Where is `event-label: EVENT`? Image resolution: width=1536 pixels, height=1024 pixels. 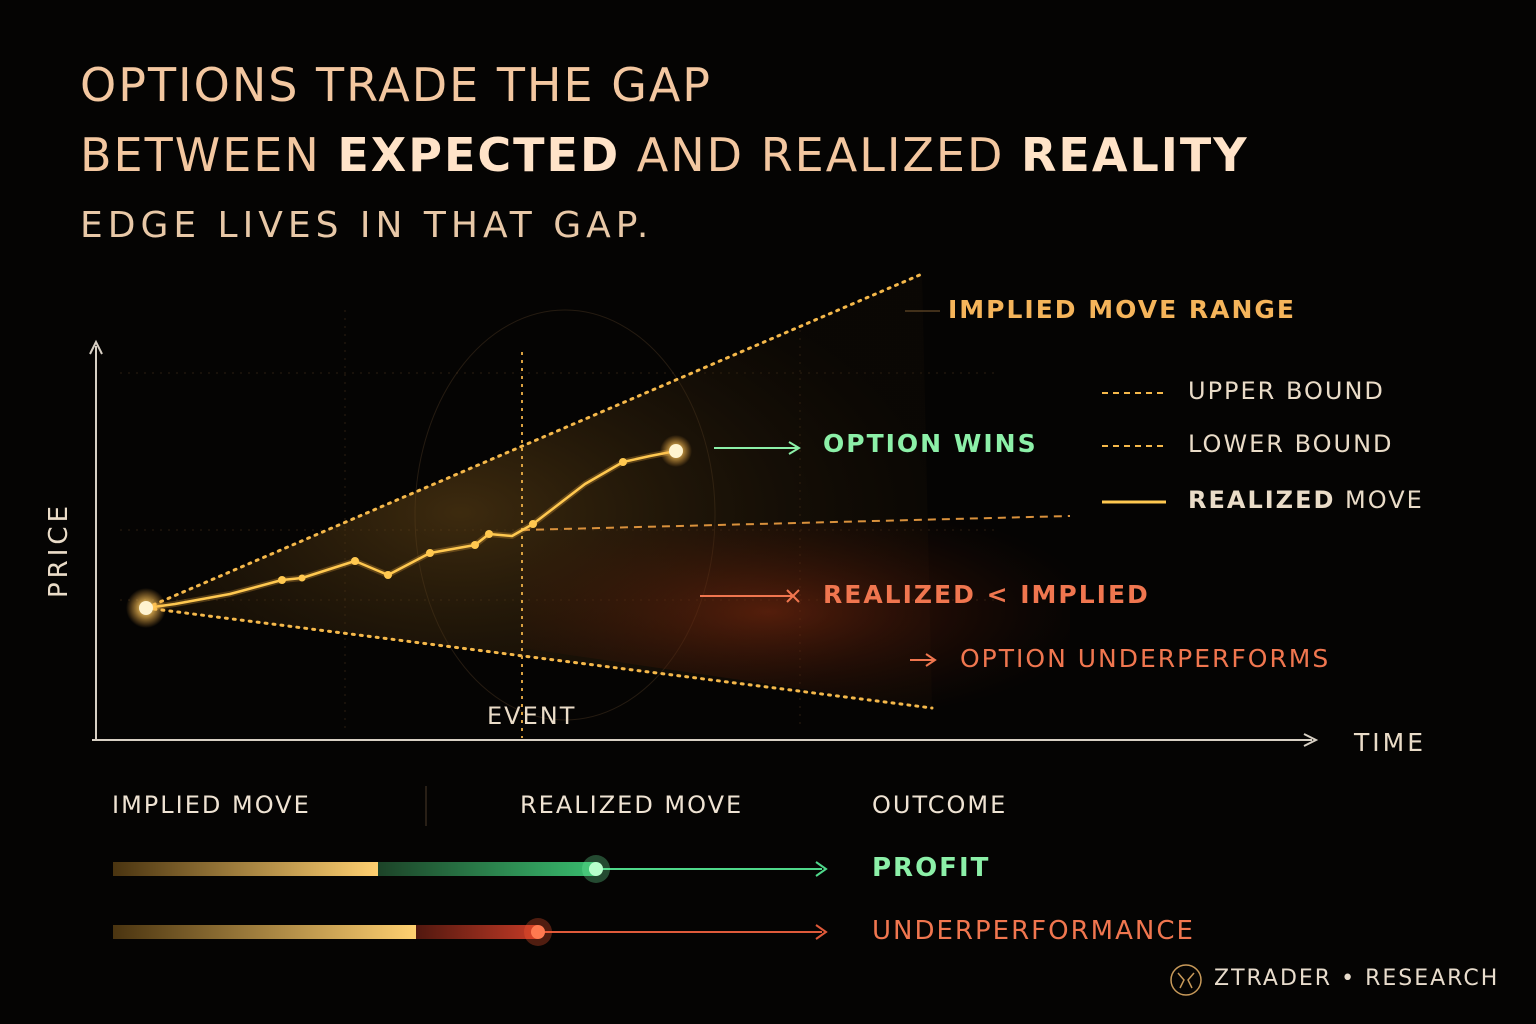
event-label: EVENT is located at coordinates (532, 716).